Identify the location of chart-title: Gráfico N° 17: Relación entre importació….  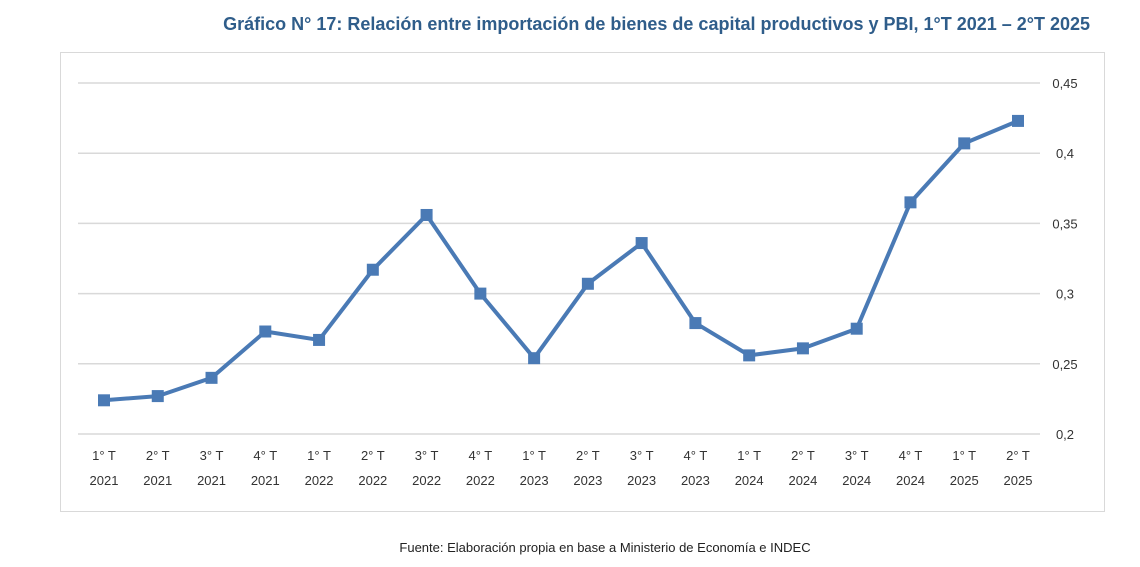
(656, 24).